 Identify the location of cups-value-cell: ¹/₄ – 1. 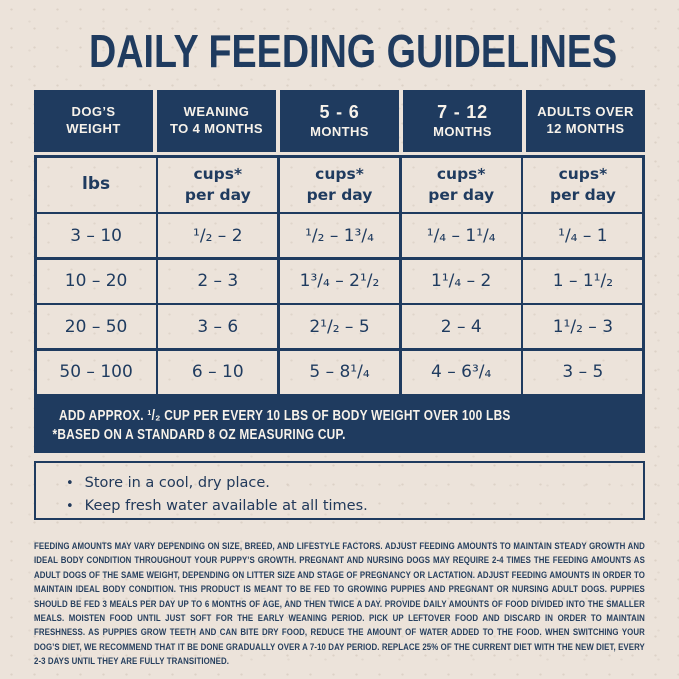
(583, 235).